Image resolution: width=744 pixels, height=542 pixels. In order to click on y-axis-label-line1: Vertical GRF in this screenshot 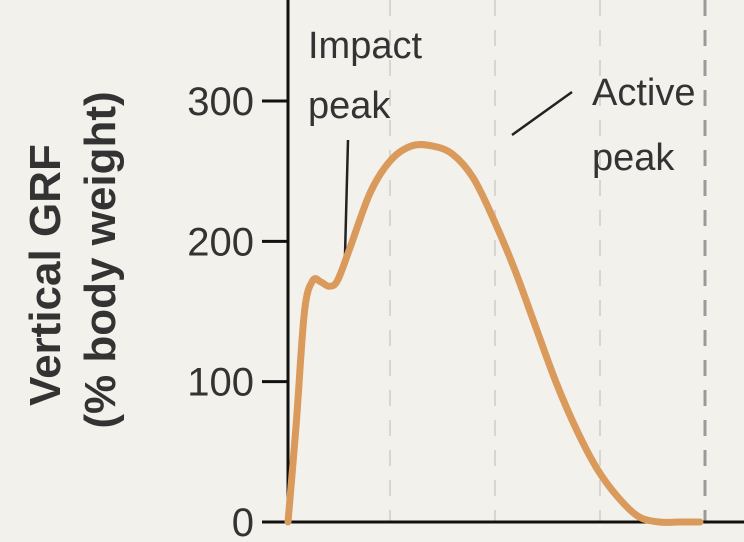, I will do `click(45, 275)`.